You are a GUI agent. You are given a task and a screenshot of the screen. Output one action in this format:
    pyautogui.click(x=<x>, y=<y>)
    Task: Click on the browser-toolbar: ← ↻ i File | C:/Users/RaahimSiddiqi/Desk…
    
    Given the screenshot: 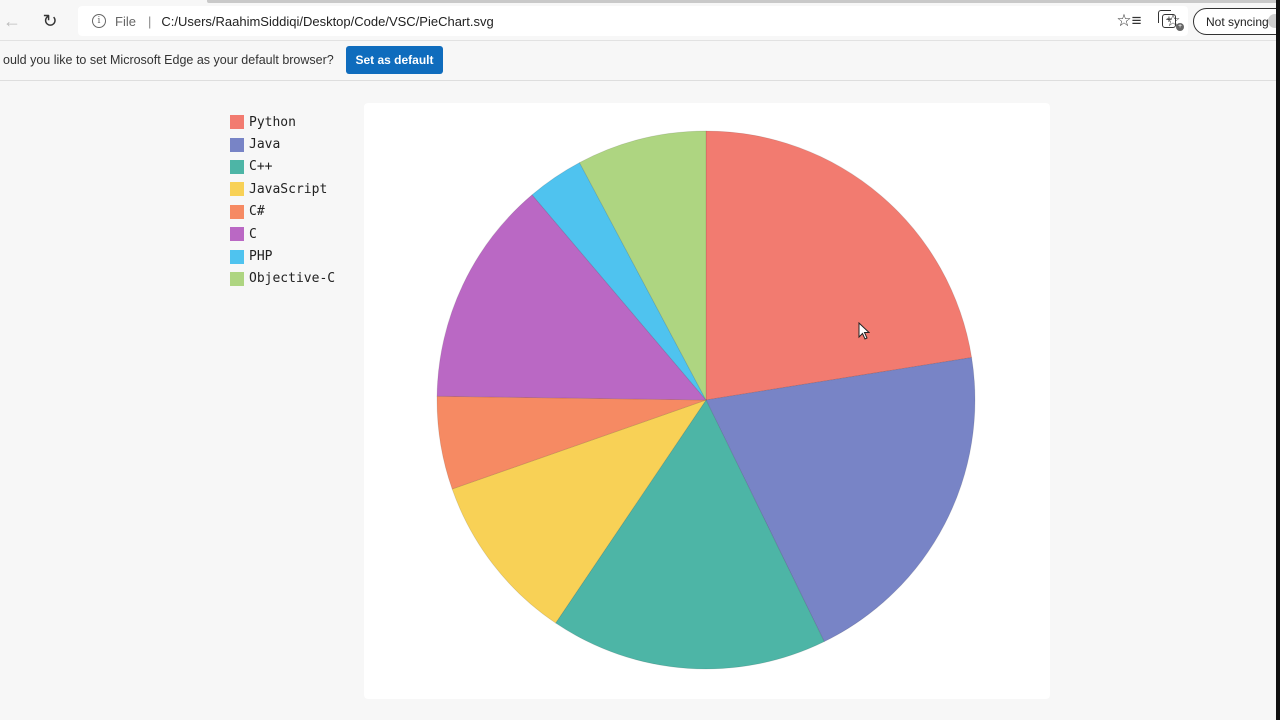 What is the action you would take?
    pyautogui.click(x=640, y=20)
    